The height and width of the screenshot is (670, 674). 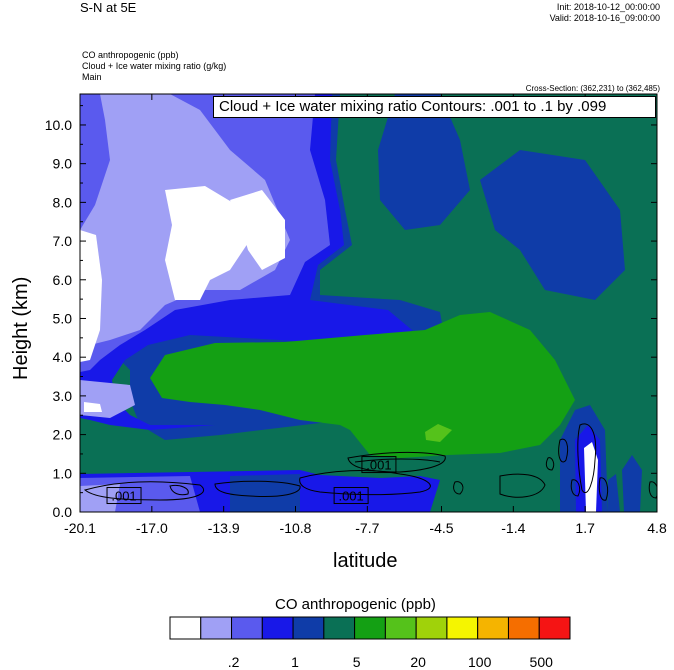 What do you see at coordinates (63, 280) in the screenshot?
I see `y-tick-label: 6.0` at bounding box center [63, 280].